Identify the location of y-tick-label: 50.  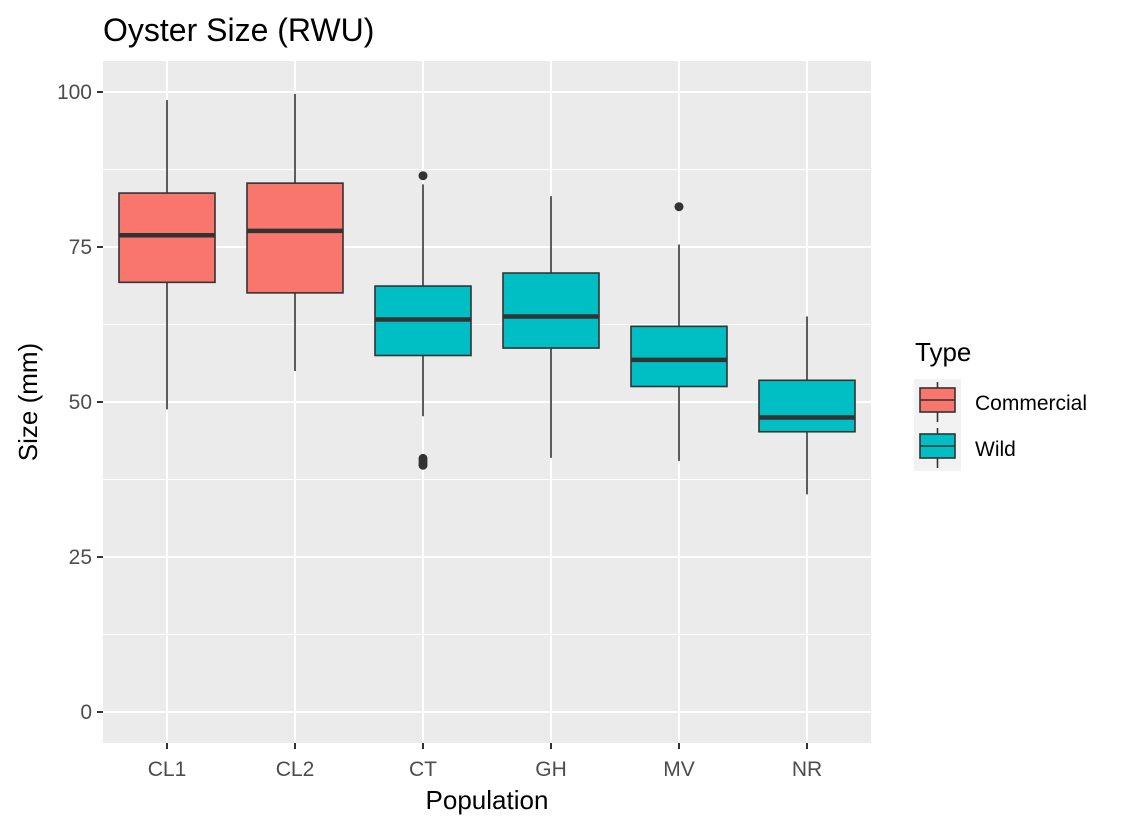
(80, 402).